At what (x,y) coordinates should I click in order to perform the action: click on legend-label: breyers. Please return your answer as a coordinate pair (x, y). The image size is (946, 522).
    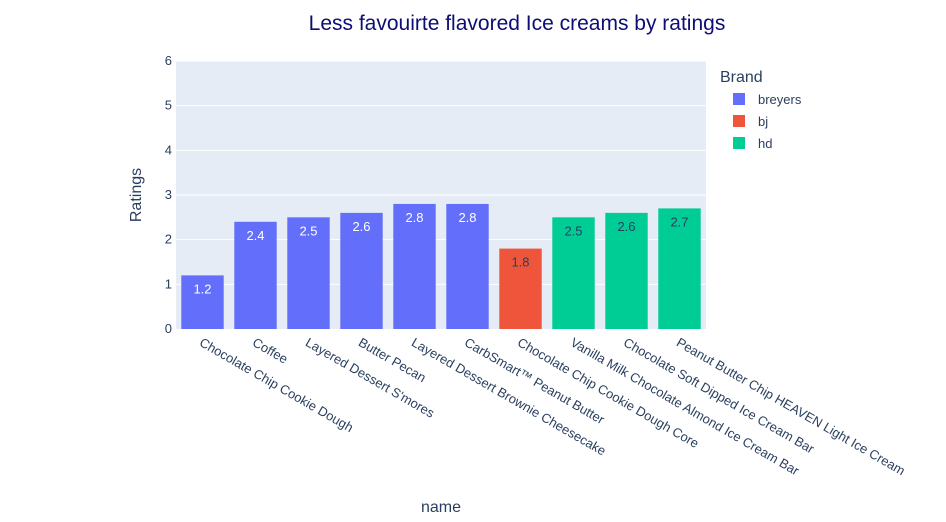
    Looking at the image, I should click on (780, 99).